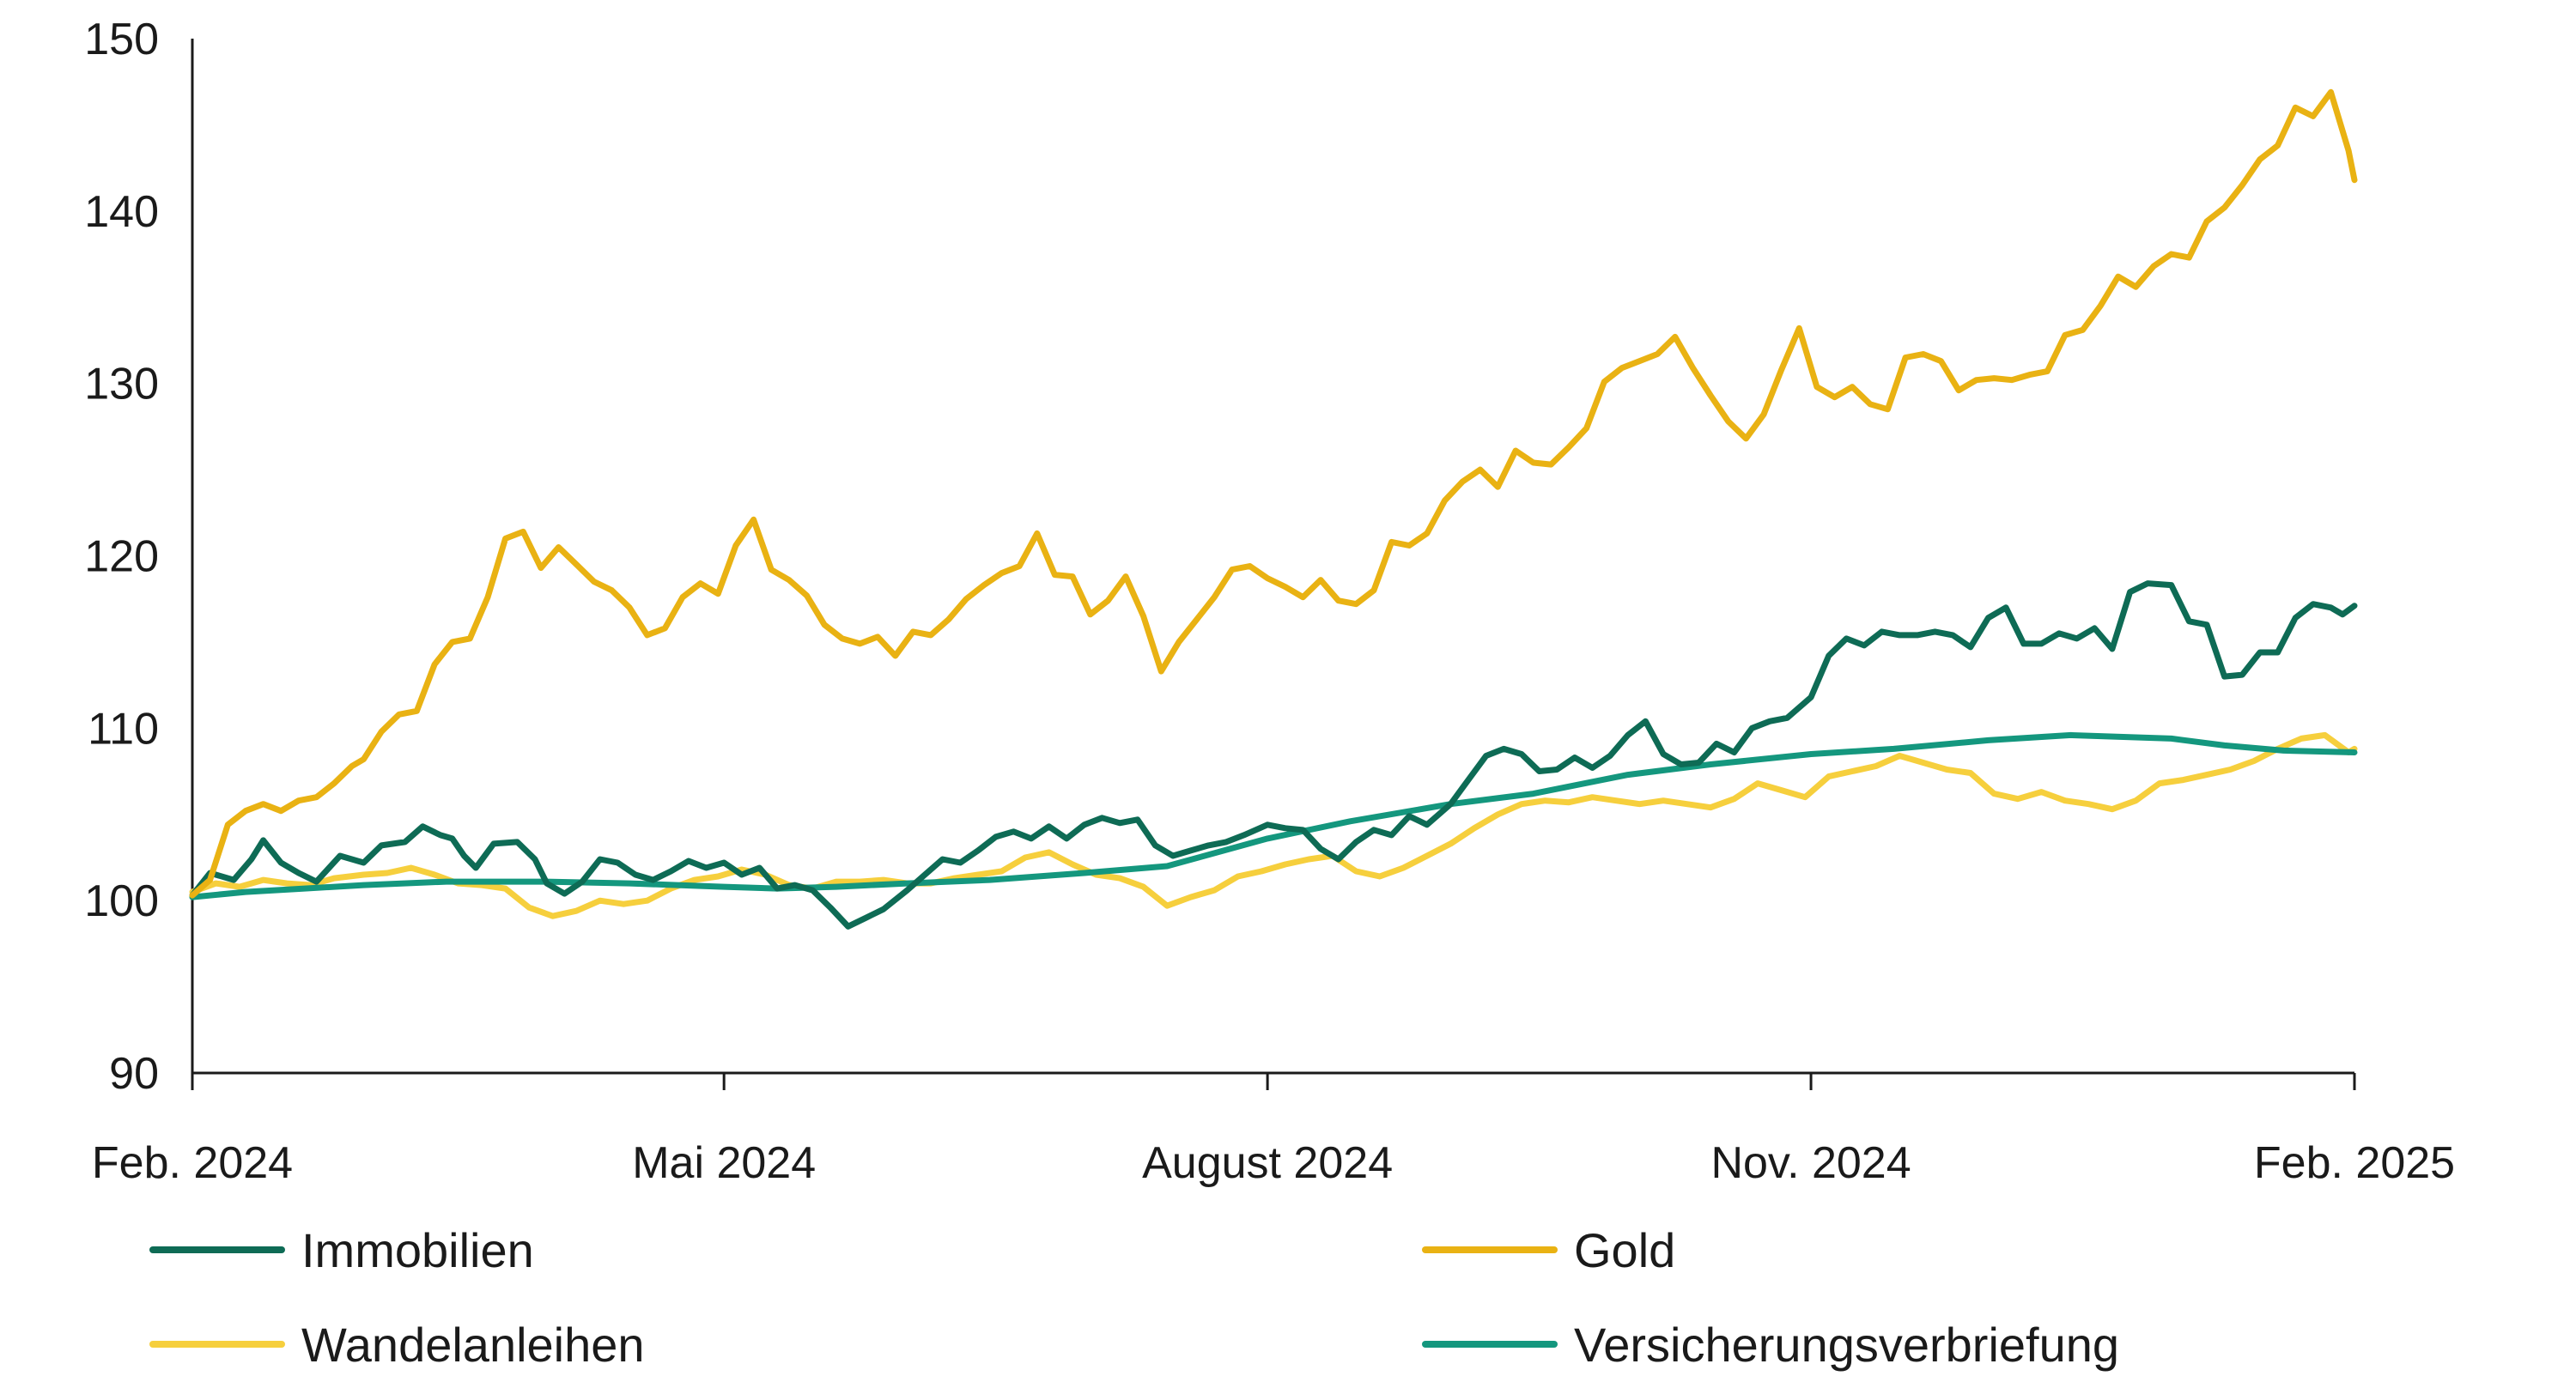  Describe the element at coordinates (1811, 1163) in the screenshot. I see `x-tick-label: Nov. 2024` at that location.